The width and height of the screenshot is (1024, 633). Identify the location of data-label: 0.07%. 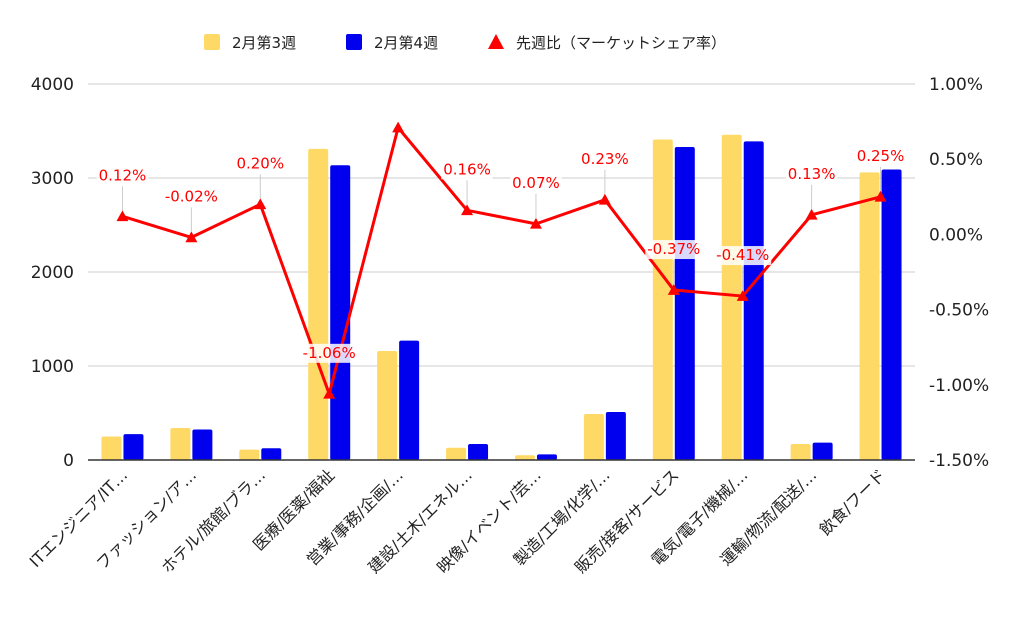
(536, 183).